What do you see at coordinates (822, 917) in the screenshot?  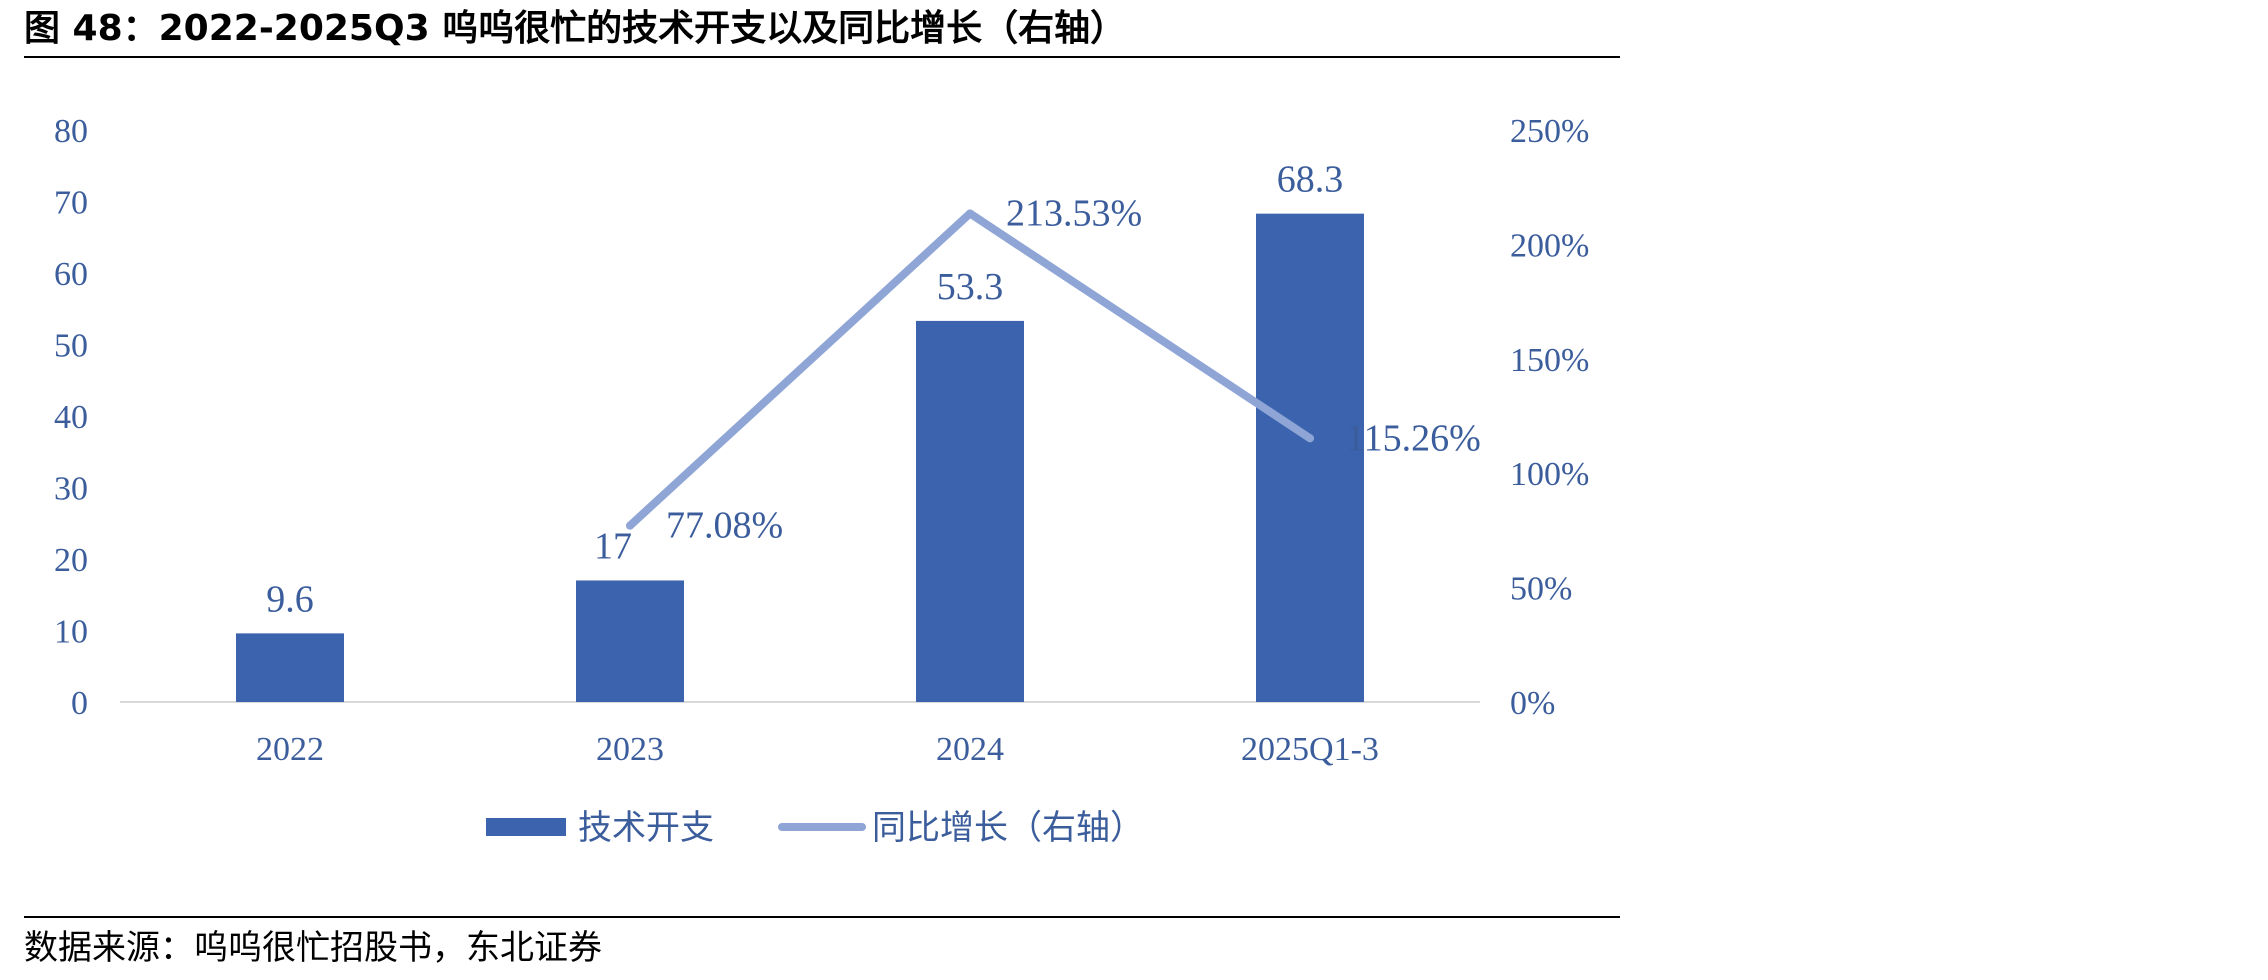 I see `source-rule` at bounding box center [822, 917].